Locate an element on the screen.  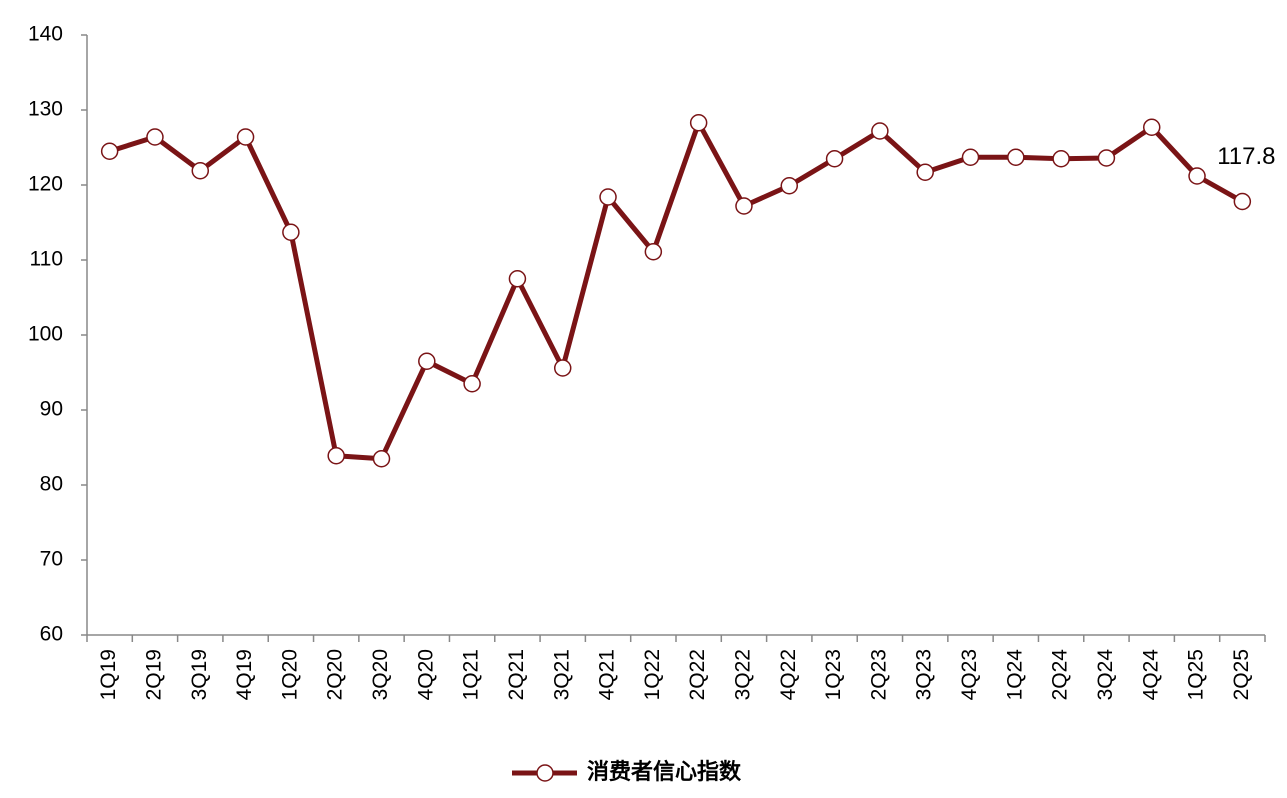
x-tick-label: 4Q20 is located at coordinates (425, 674).